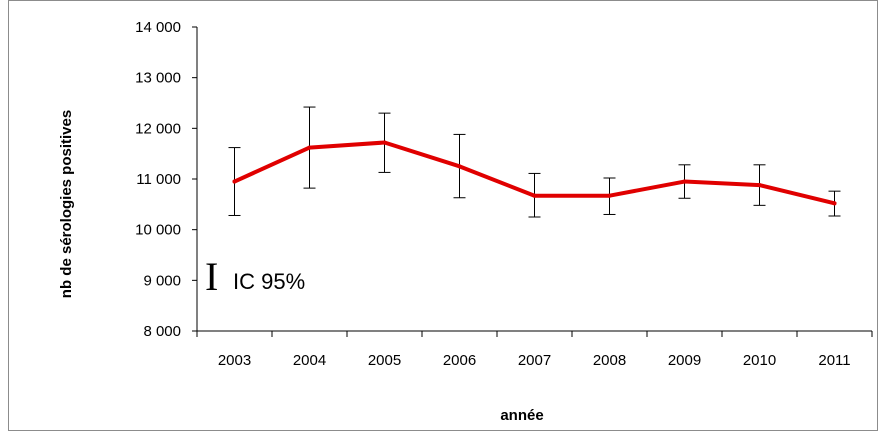  What do you see at coordinates (269, 281) in the screenshot?
I see `legend-ci-label: IC 95%` at bounding box center [269, 281].